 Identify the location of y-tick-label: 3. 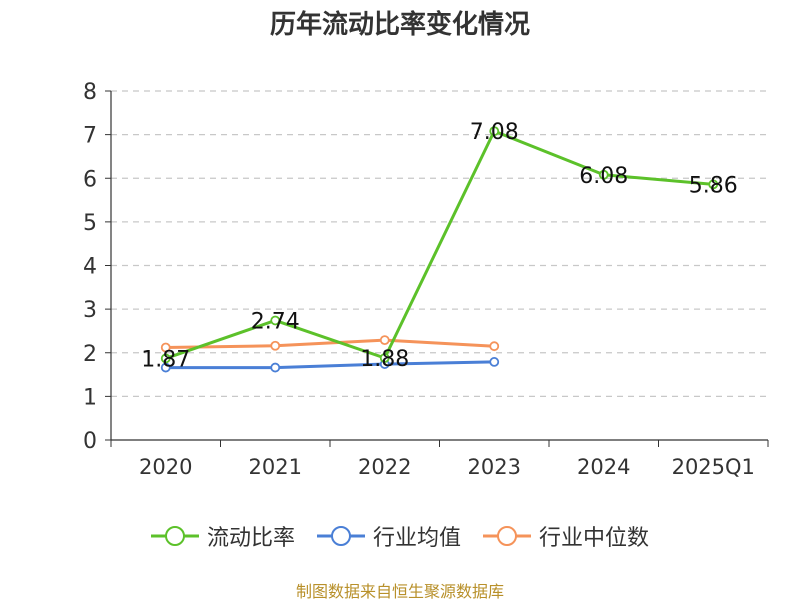
(90, 310).